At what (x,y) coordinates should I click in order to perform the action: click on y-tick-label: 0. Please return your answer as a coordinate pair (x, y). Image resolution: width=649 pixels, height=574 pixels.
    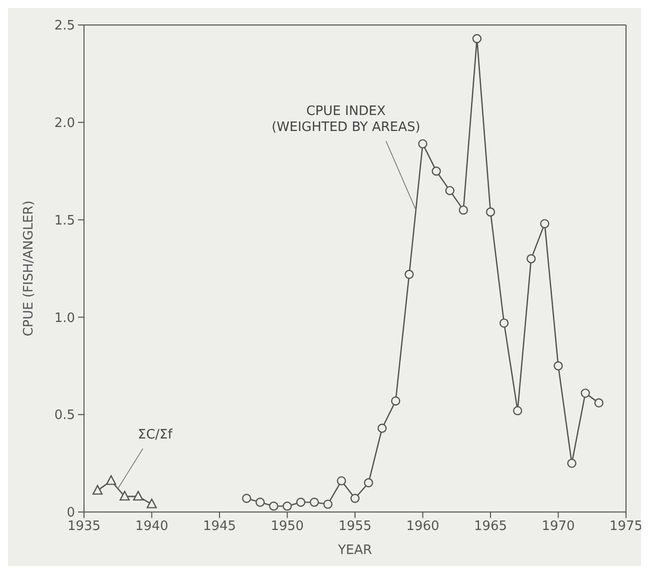
    Looking at the image, I should click on (70, 513).